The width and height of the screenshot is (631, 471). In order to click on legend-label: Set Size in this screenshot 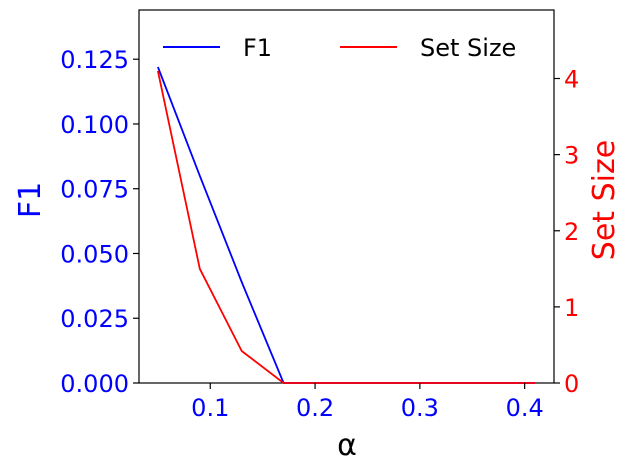, I will do `click(468, 48)`.